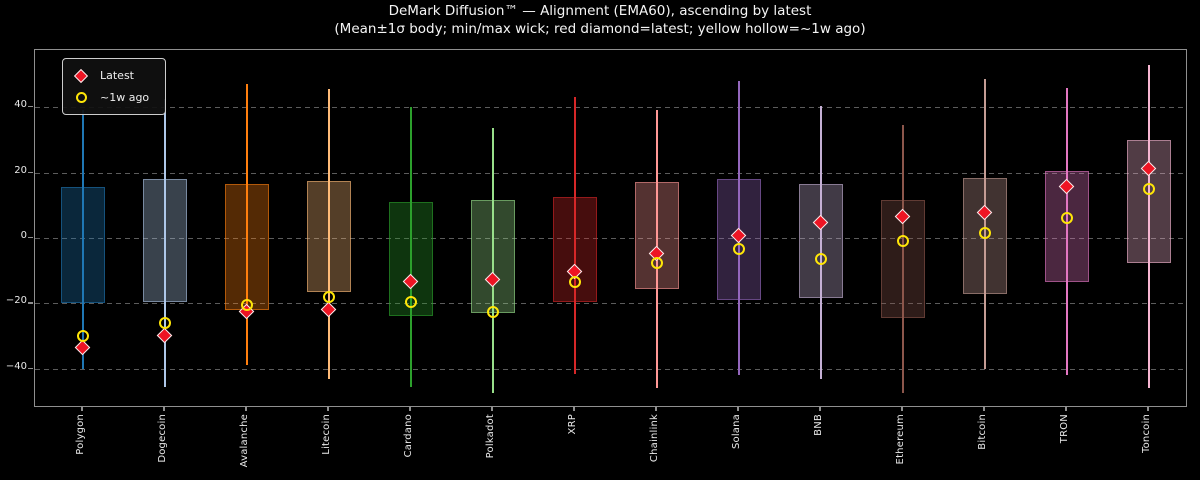 The image size is (1200, 480). I want to click on red-diamond-glyph, so click(81, 75).